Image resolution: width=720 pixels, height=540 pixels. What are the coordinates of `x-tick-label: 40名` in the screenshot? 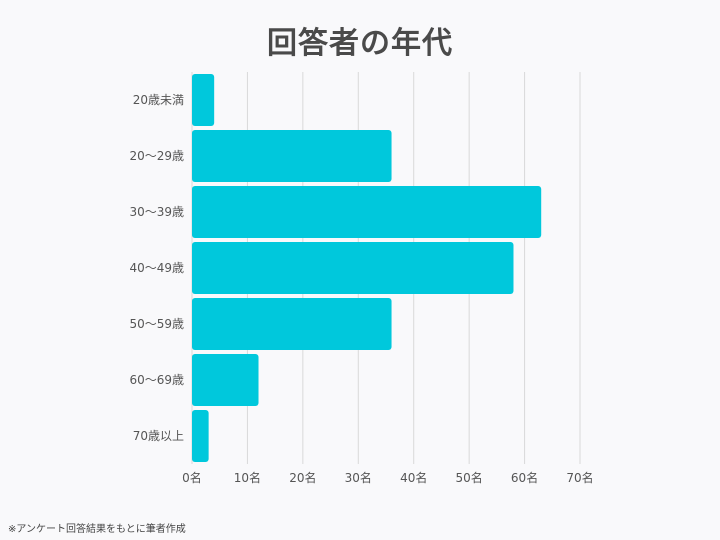 It's located at (413, 477).